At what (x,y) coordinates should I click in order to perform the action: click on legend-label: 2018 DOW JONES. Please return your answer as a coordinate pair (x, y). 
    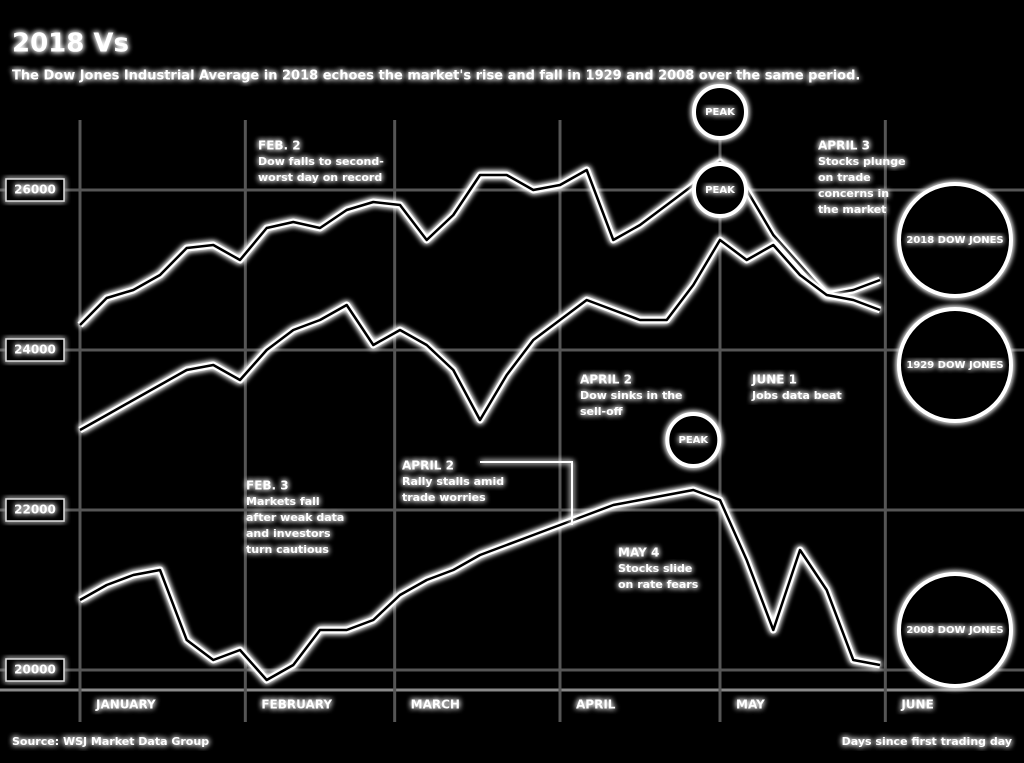
    Looking at the image, I should click on (954, 240).